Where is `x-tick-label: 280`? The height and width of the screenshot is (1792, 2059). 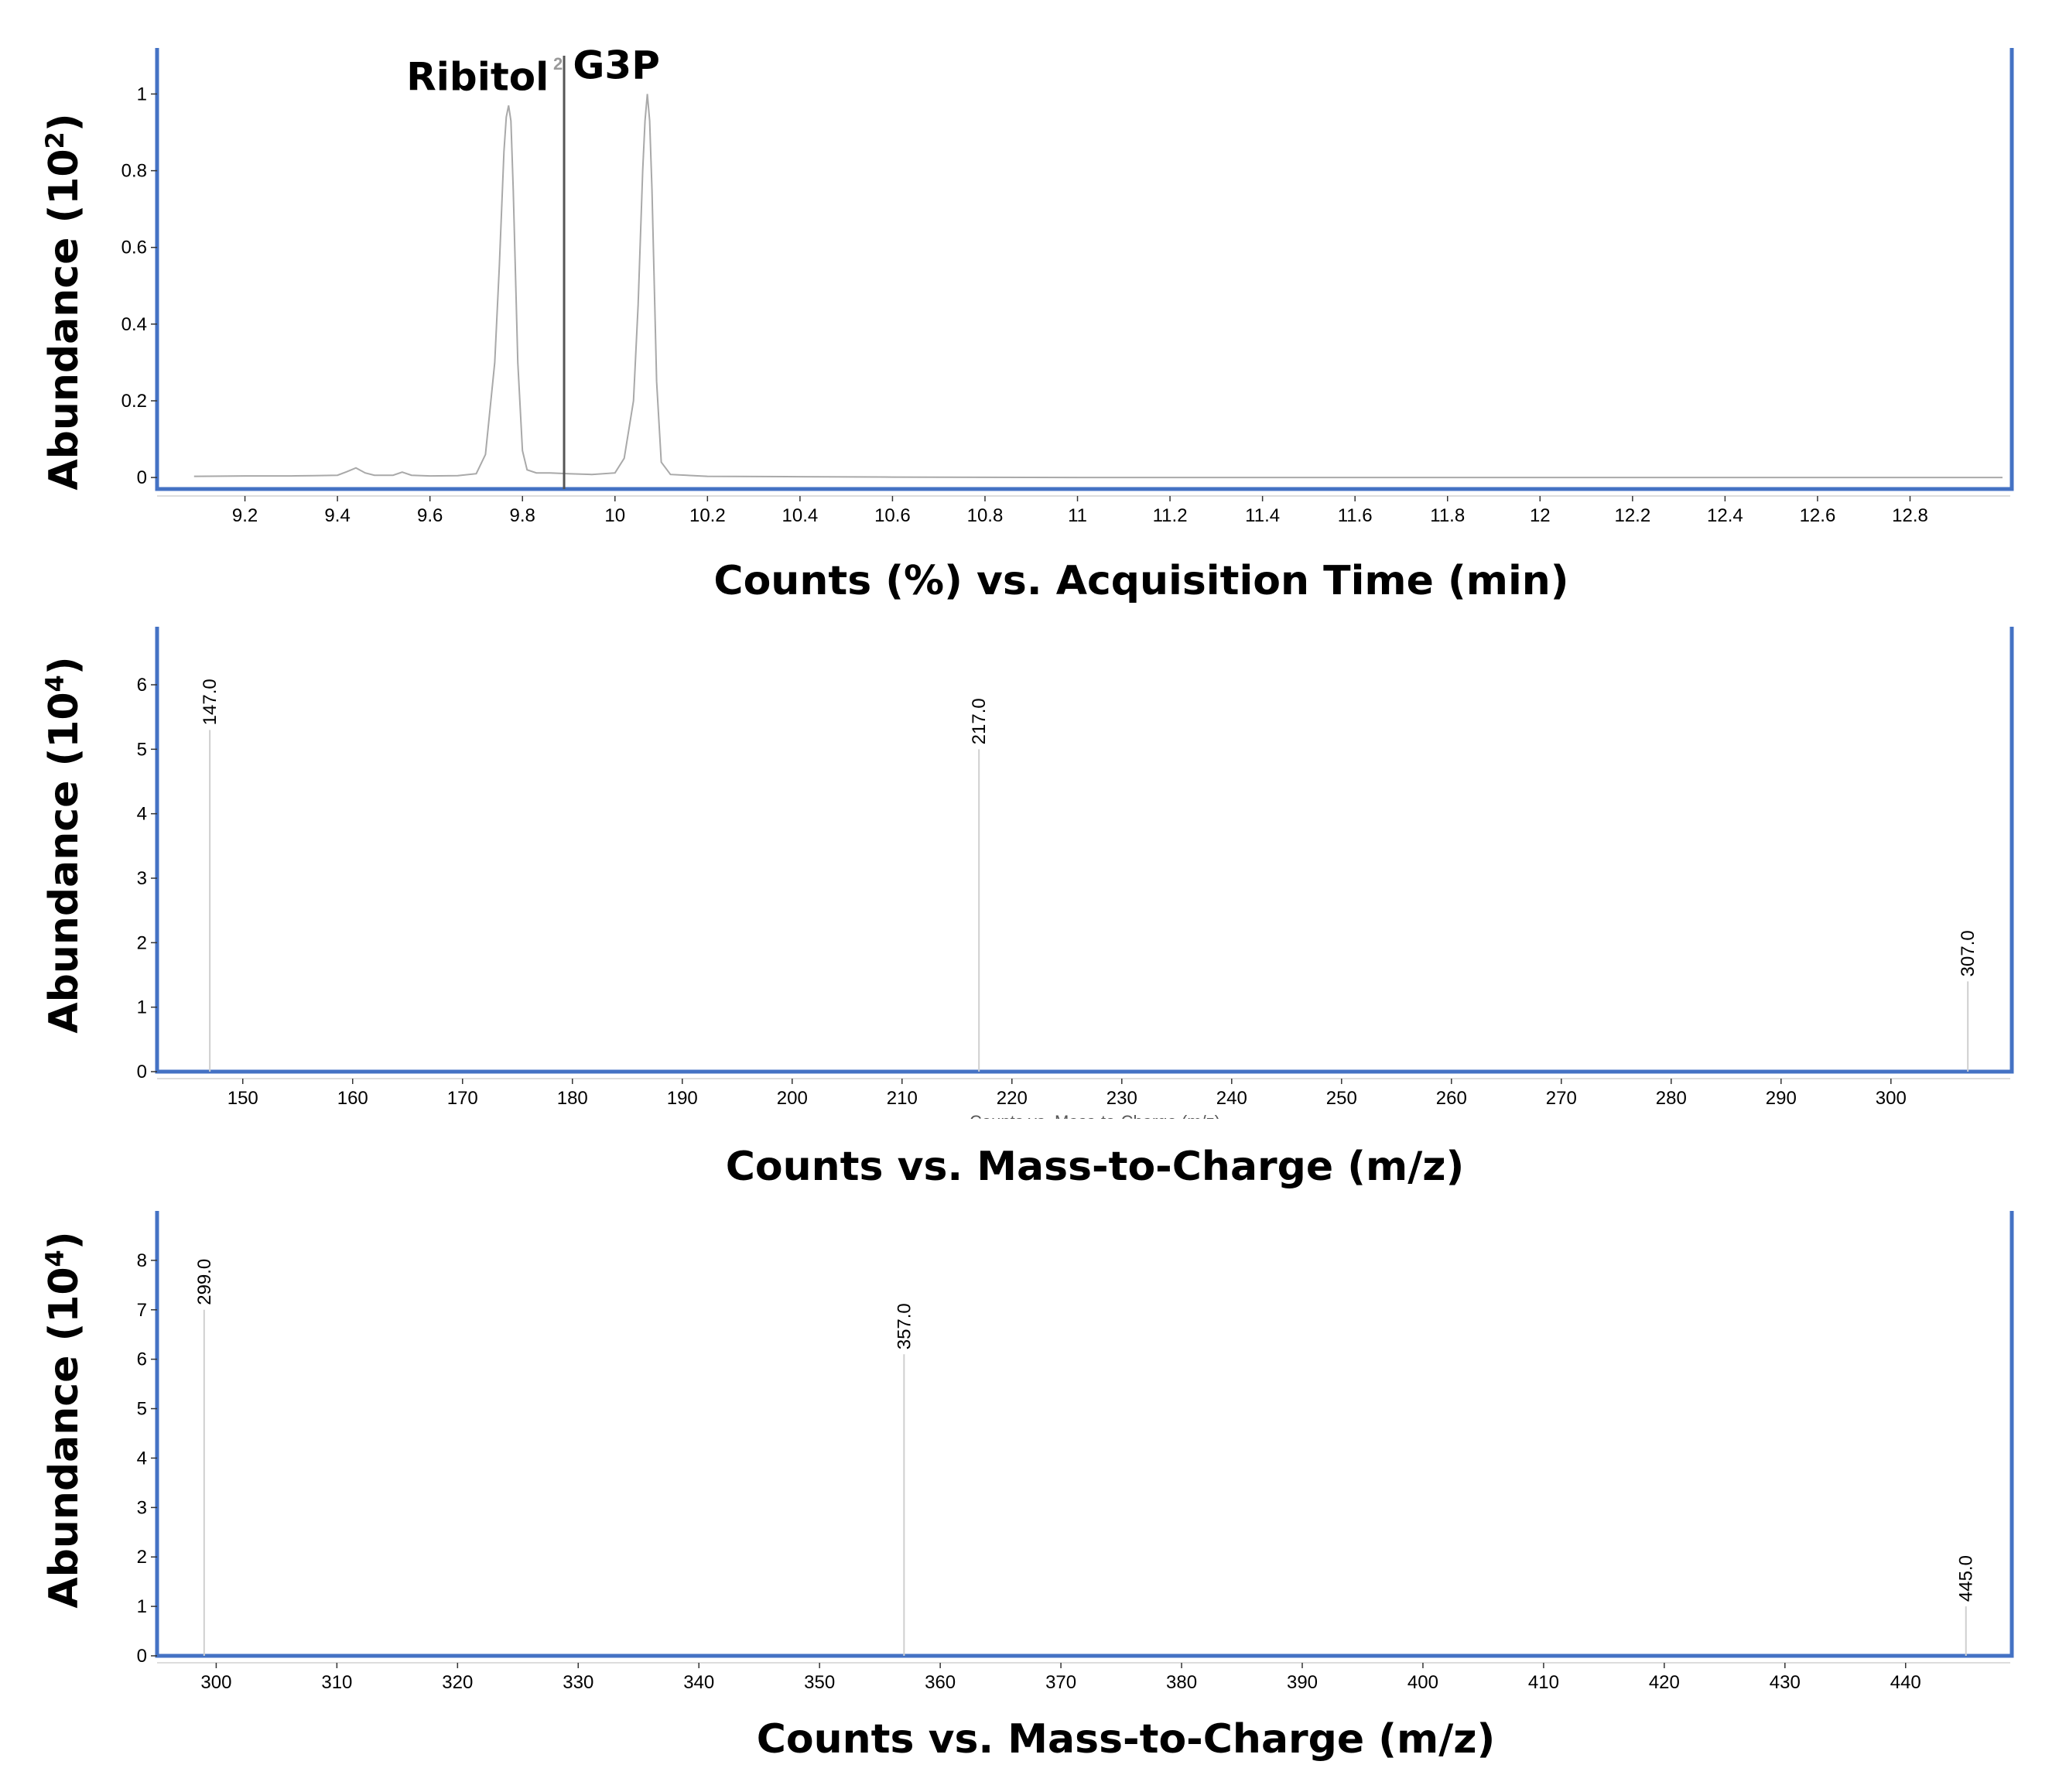 x-tick-label: 280 is located at coordinates (1671, 1098).